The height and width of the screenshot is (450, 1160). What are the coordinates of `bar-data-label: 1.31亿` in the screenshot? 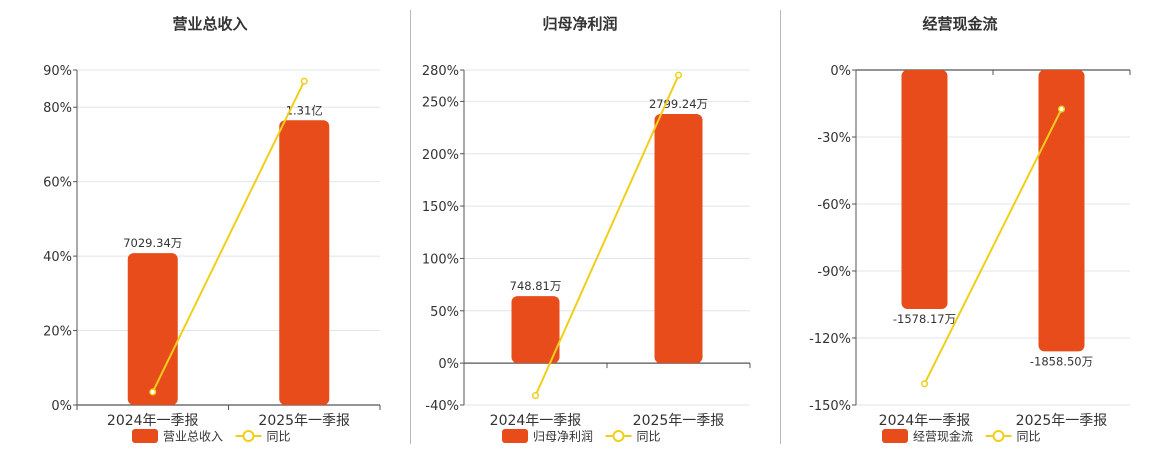 It's located at (304, 110).